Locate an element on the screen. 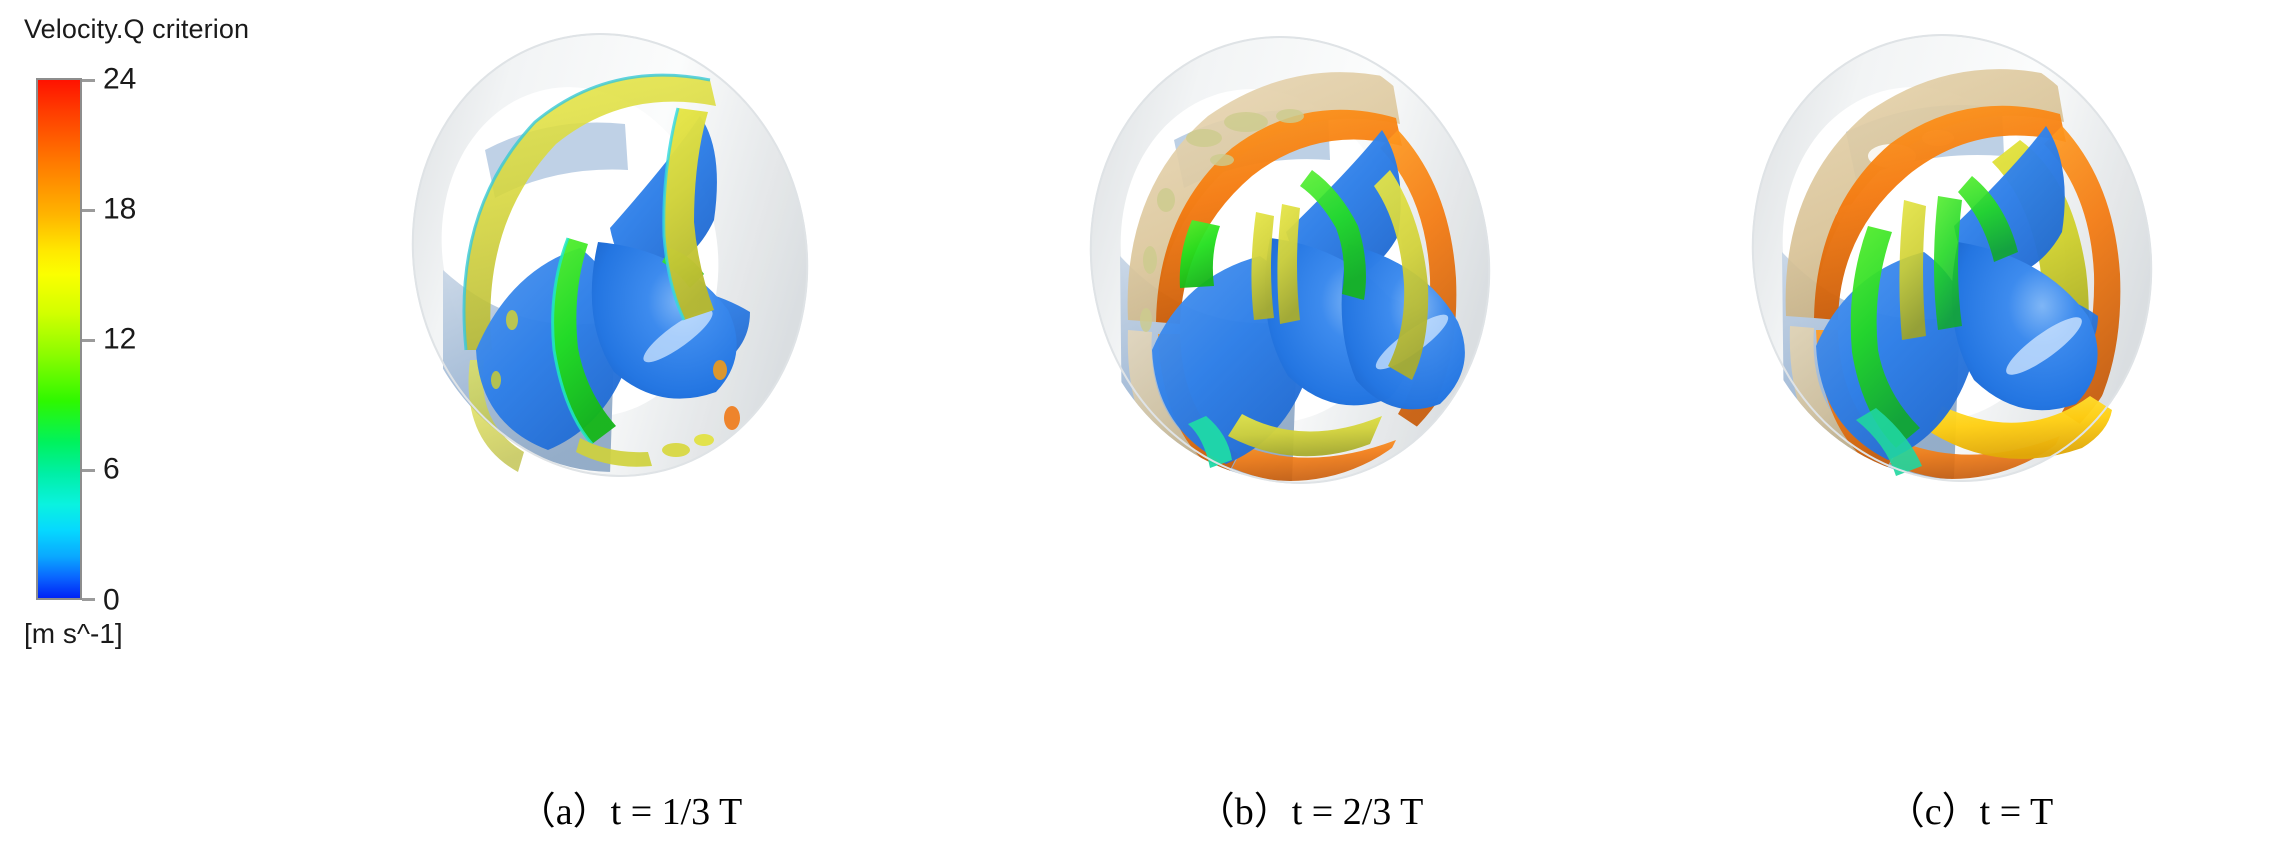  duct-rim-c is located at coordinates (1952, 258).